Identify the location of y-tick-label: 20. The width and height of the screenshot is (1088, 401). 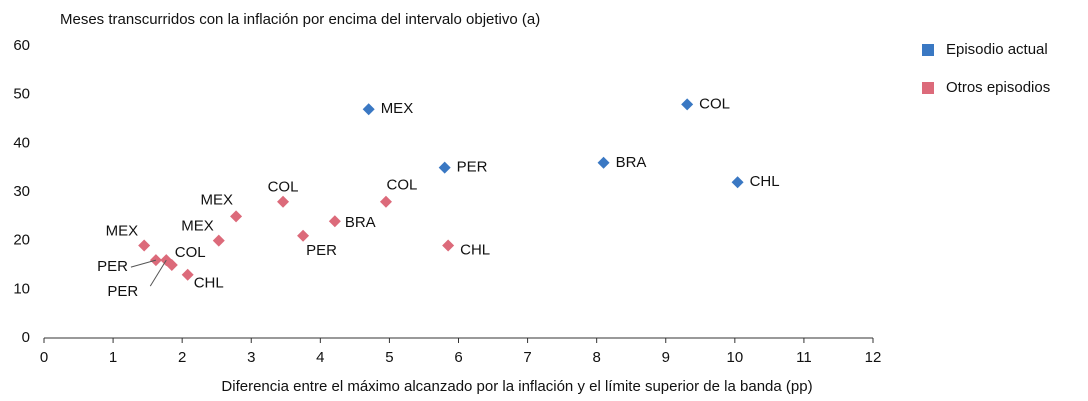
(21, 240).